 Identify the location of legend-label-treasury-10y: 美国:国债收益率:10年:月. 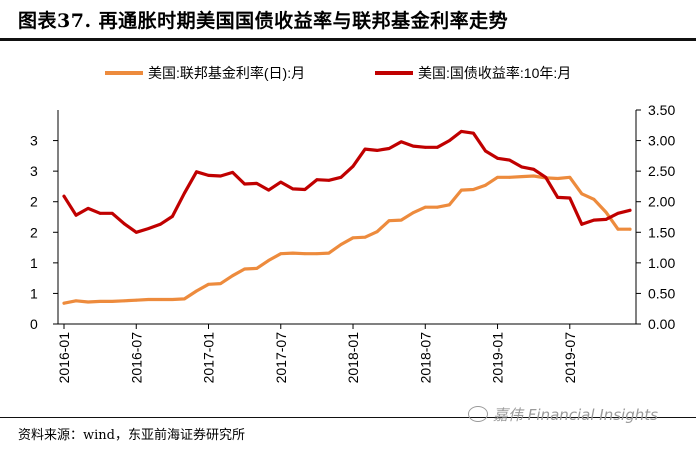
(494, 73).